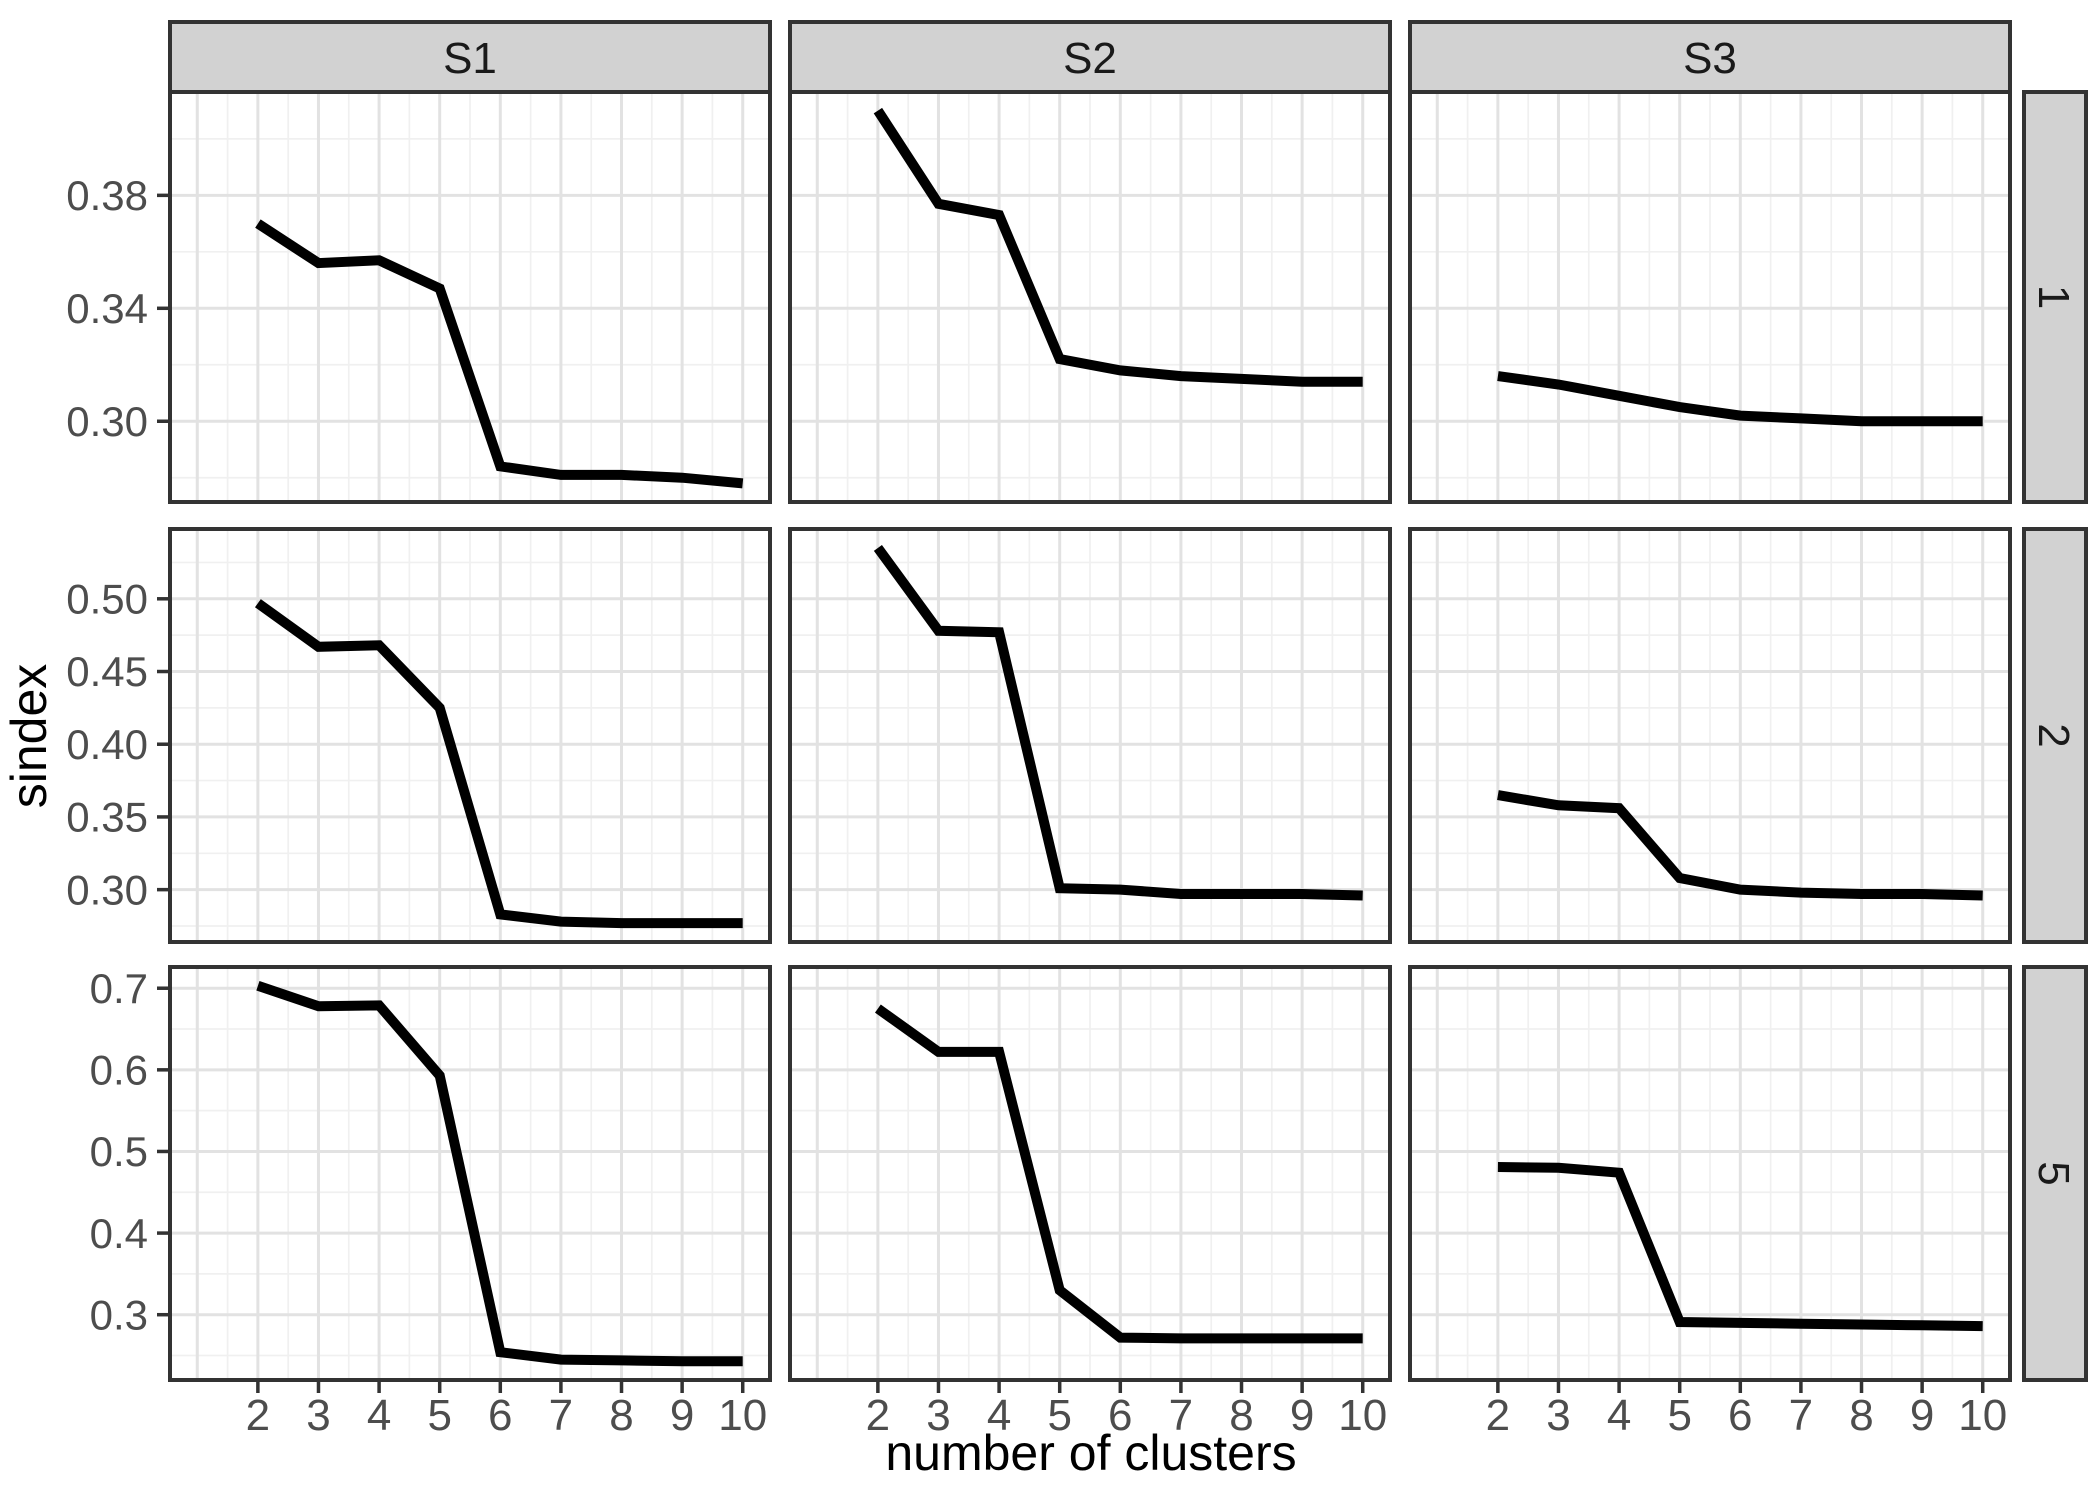  Describe the element at coordinates (498, 764) in the screenshot. I see `series-line-S1-row2` at that location.